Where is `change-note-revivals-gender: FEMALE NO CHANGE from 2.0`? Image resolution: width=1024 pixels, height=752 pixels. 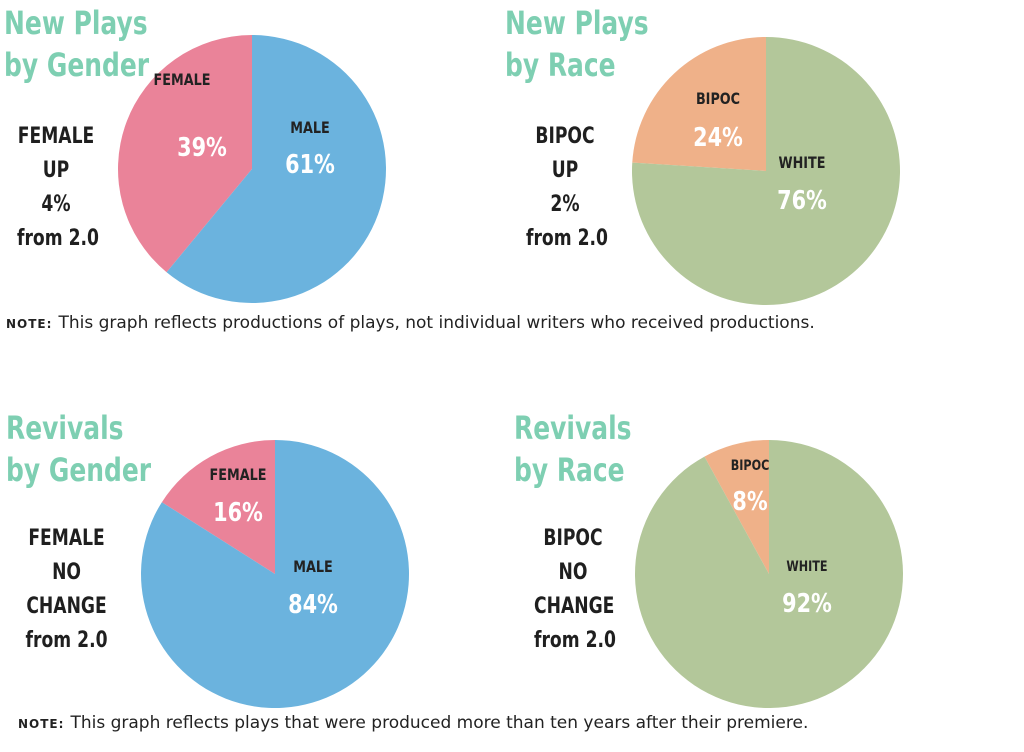
change-note-revivals-gender: FEMALE NO CHANGE from 2.0 is located at coordinates (67, 590).